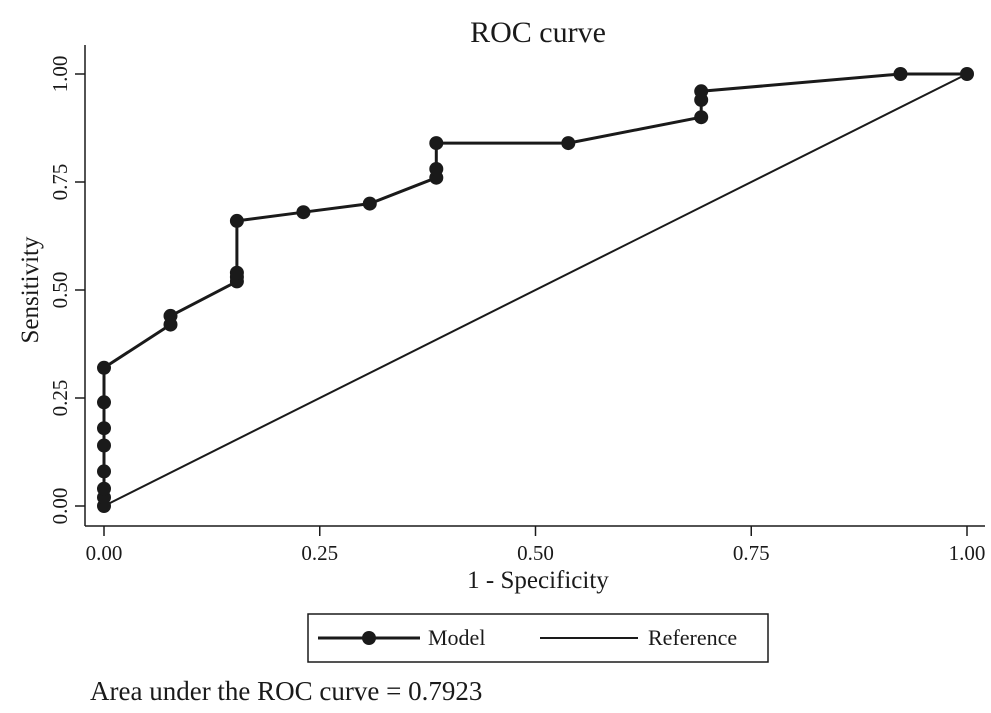 The image size is (991, 713). What do you see at coordinates (60, 506) in the screenshot?
I see `y-tick-label: 0.00` at bounding box center [60, 506].